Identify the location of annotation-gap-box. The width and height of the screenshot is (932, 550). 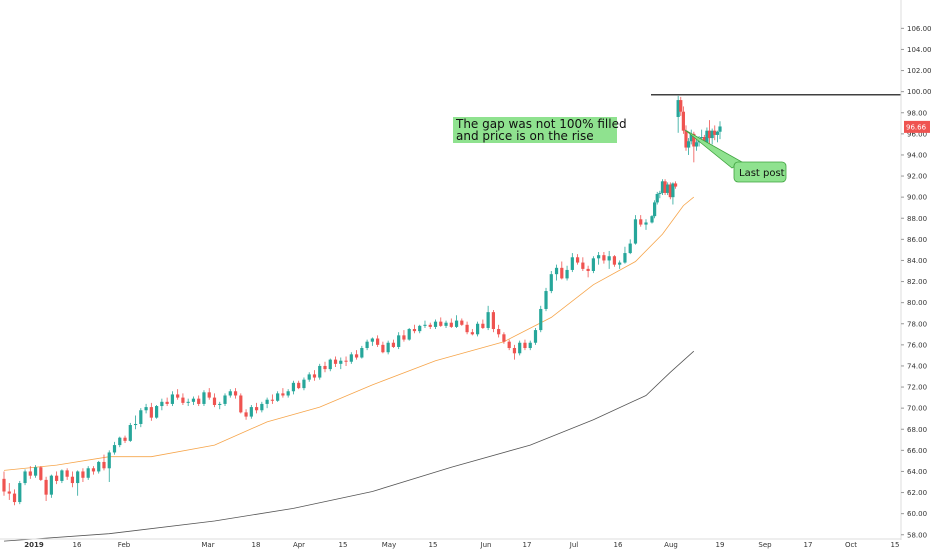
(535, 130).